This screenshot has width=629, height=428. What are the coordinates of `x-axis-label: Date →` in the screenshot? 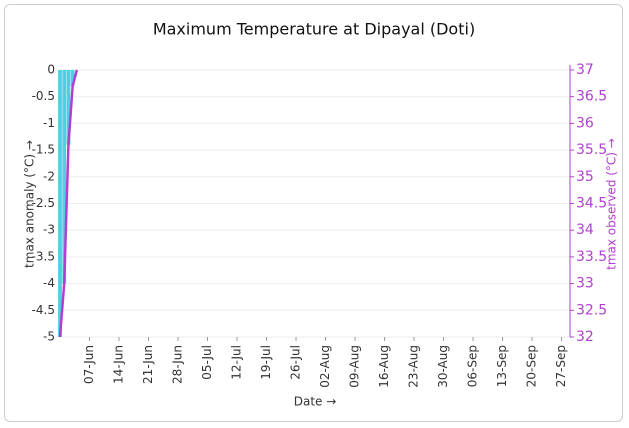 It's located at (315, 402).